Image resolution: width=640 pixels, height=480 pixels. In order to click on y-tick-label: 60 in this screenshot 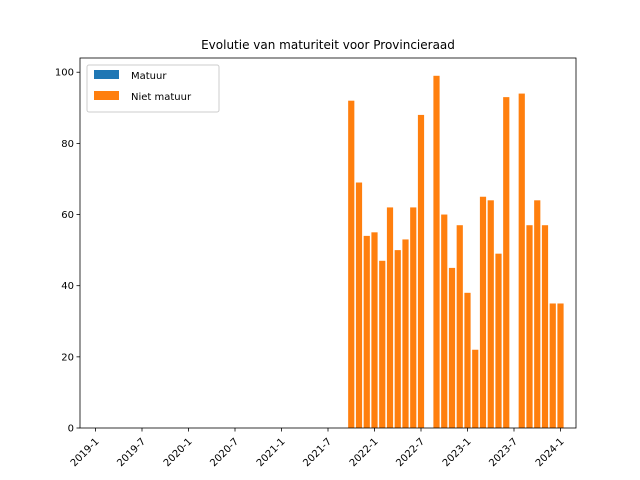, I will do `click(67, 215)`.